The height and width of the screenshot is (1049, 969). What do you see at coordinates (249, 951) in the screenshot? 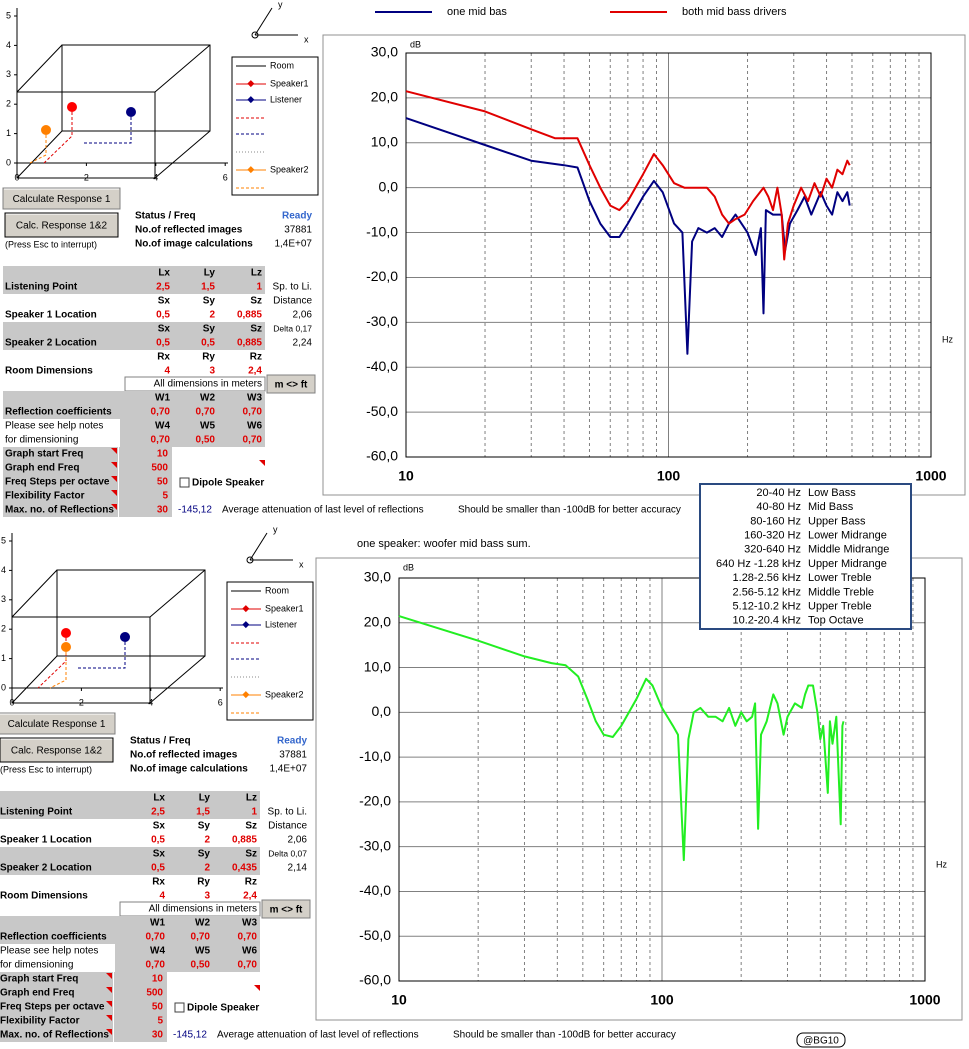
I see `column-header: W6` at bounding box center [249, 951].